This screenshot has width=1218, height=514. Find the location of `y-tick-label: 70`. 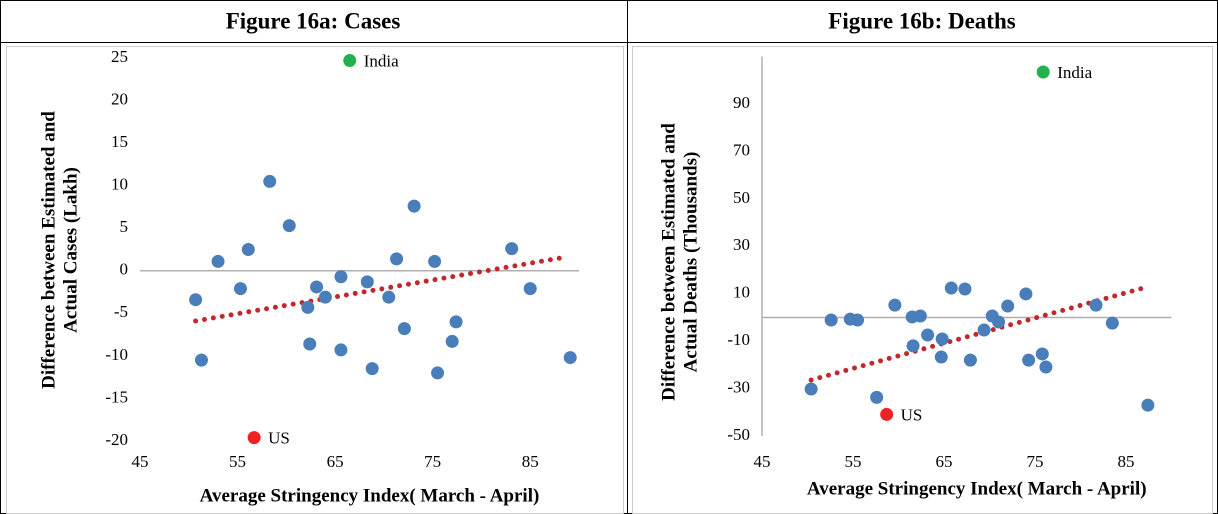

y-tick-label: 70 is located at coordinates (741, 149).